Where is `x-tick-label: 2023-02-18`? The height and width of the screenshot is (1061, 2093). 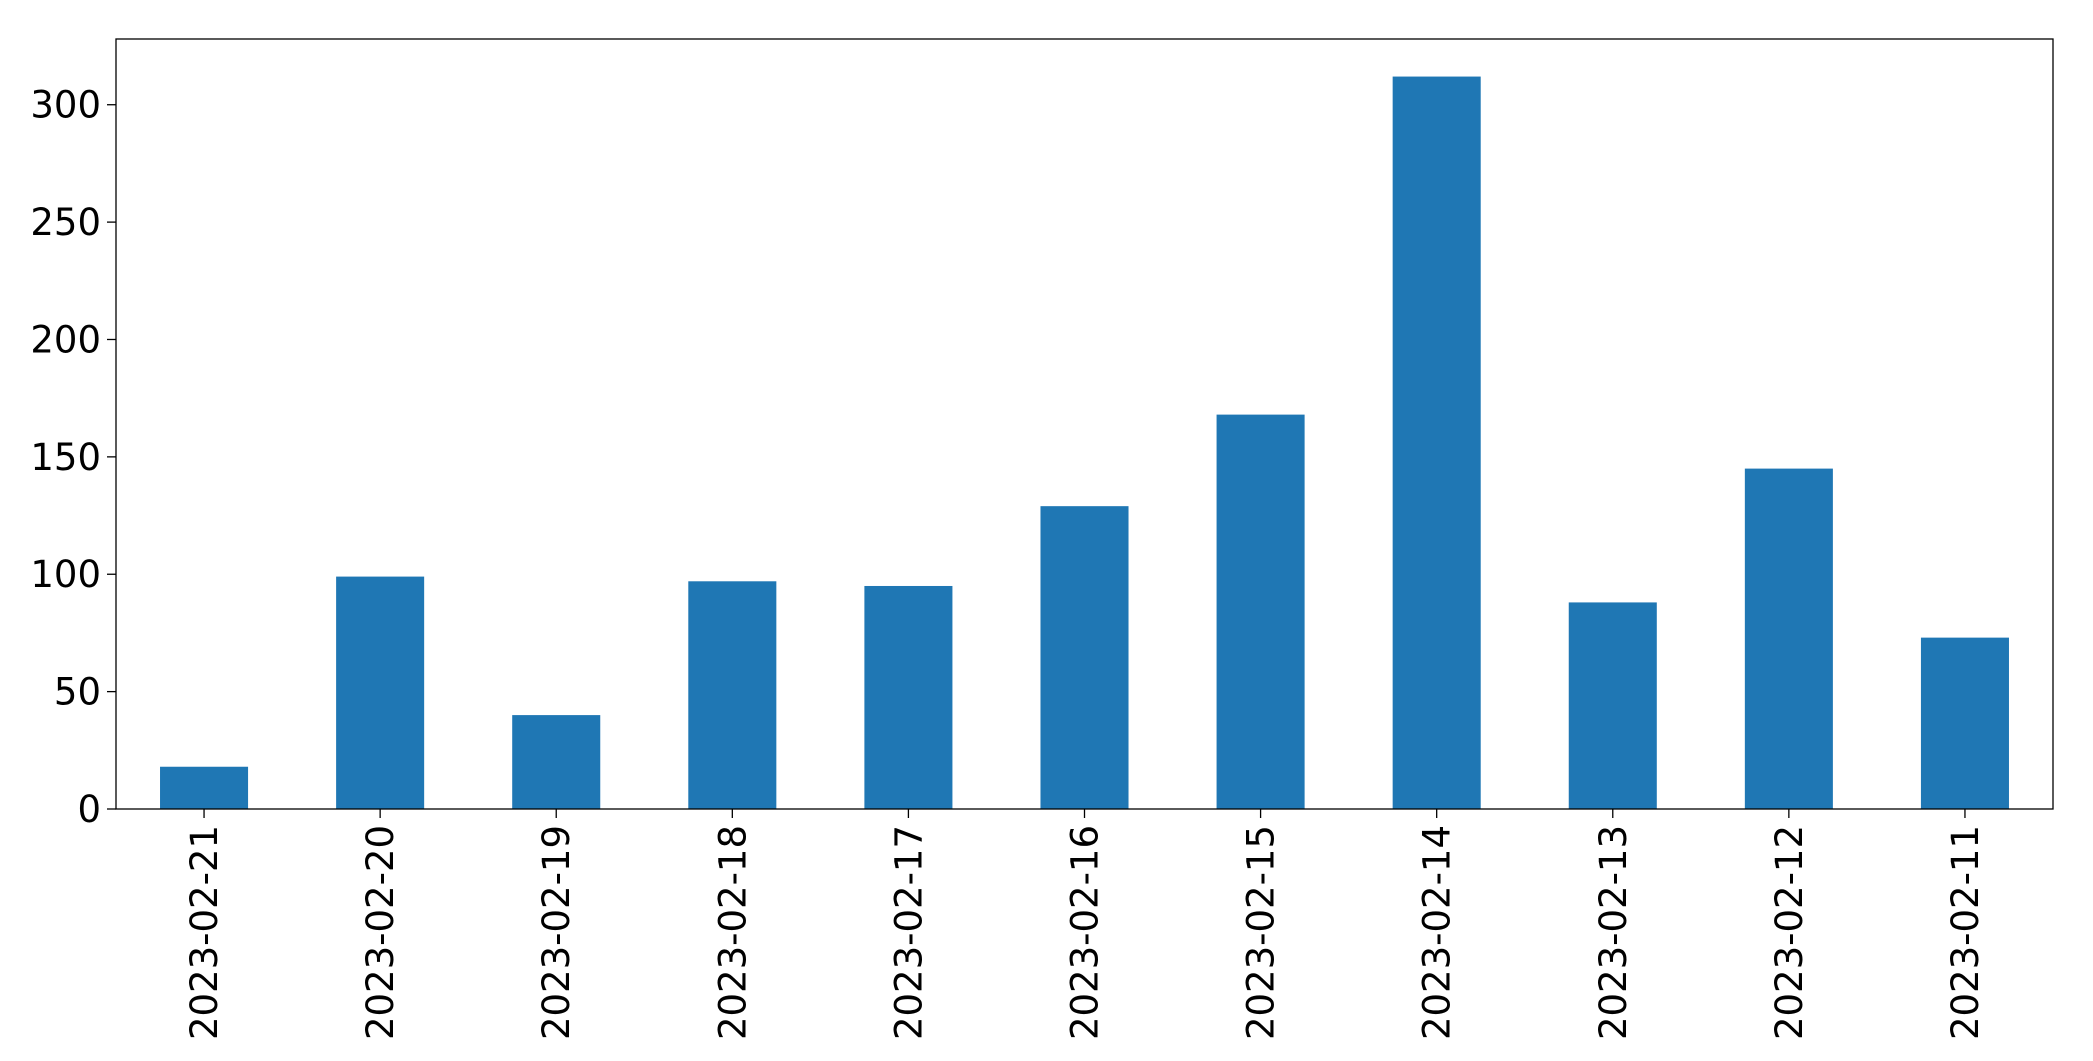
x-tick-label: 2023-02-18 is located at coordinates (732, 932).